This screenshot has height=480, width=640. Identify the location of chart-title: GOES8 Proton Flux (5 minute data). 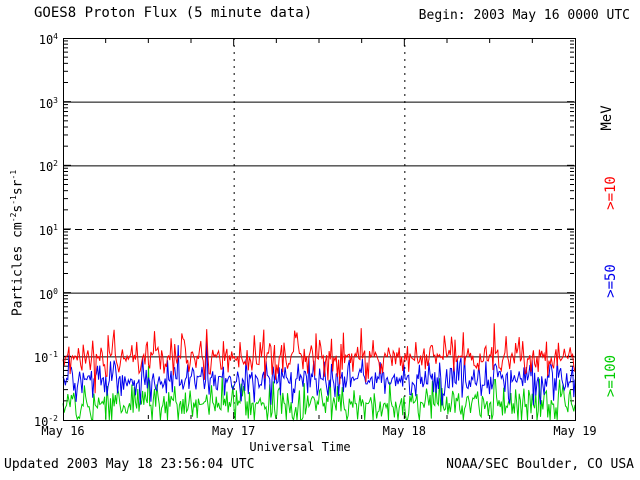
(173, 13).